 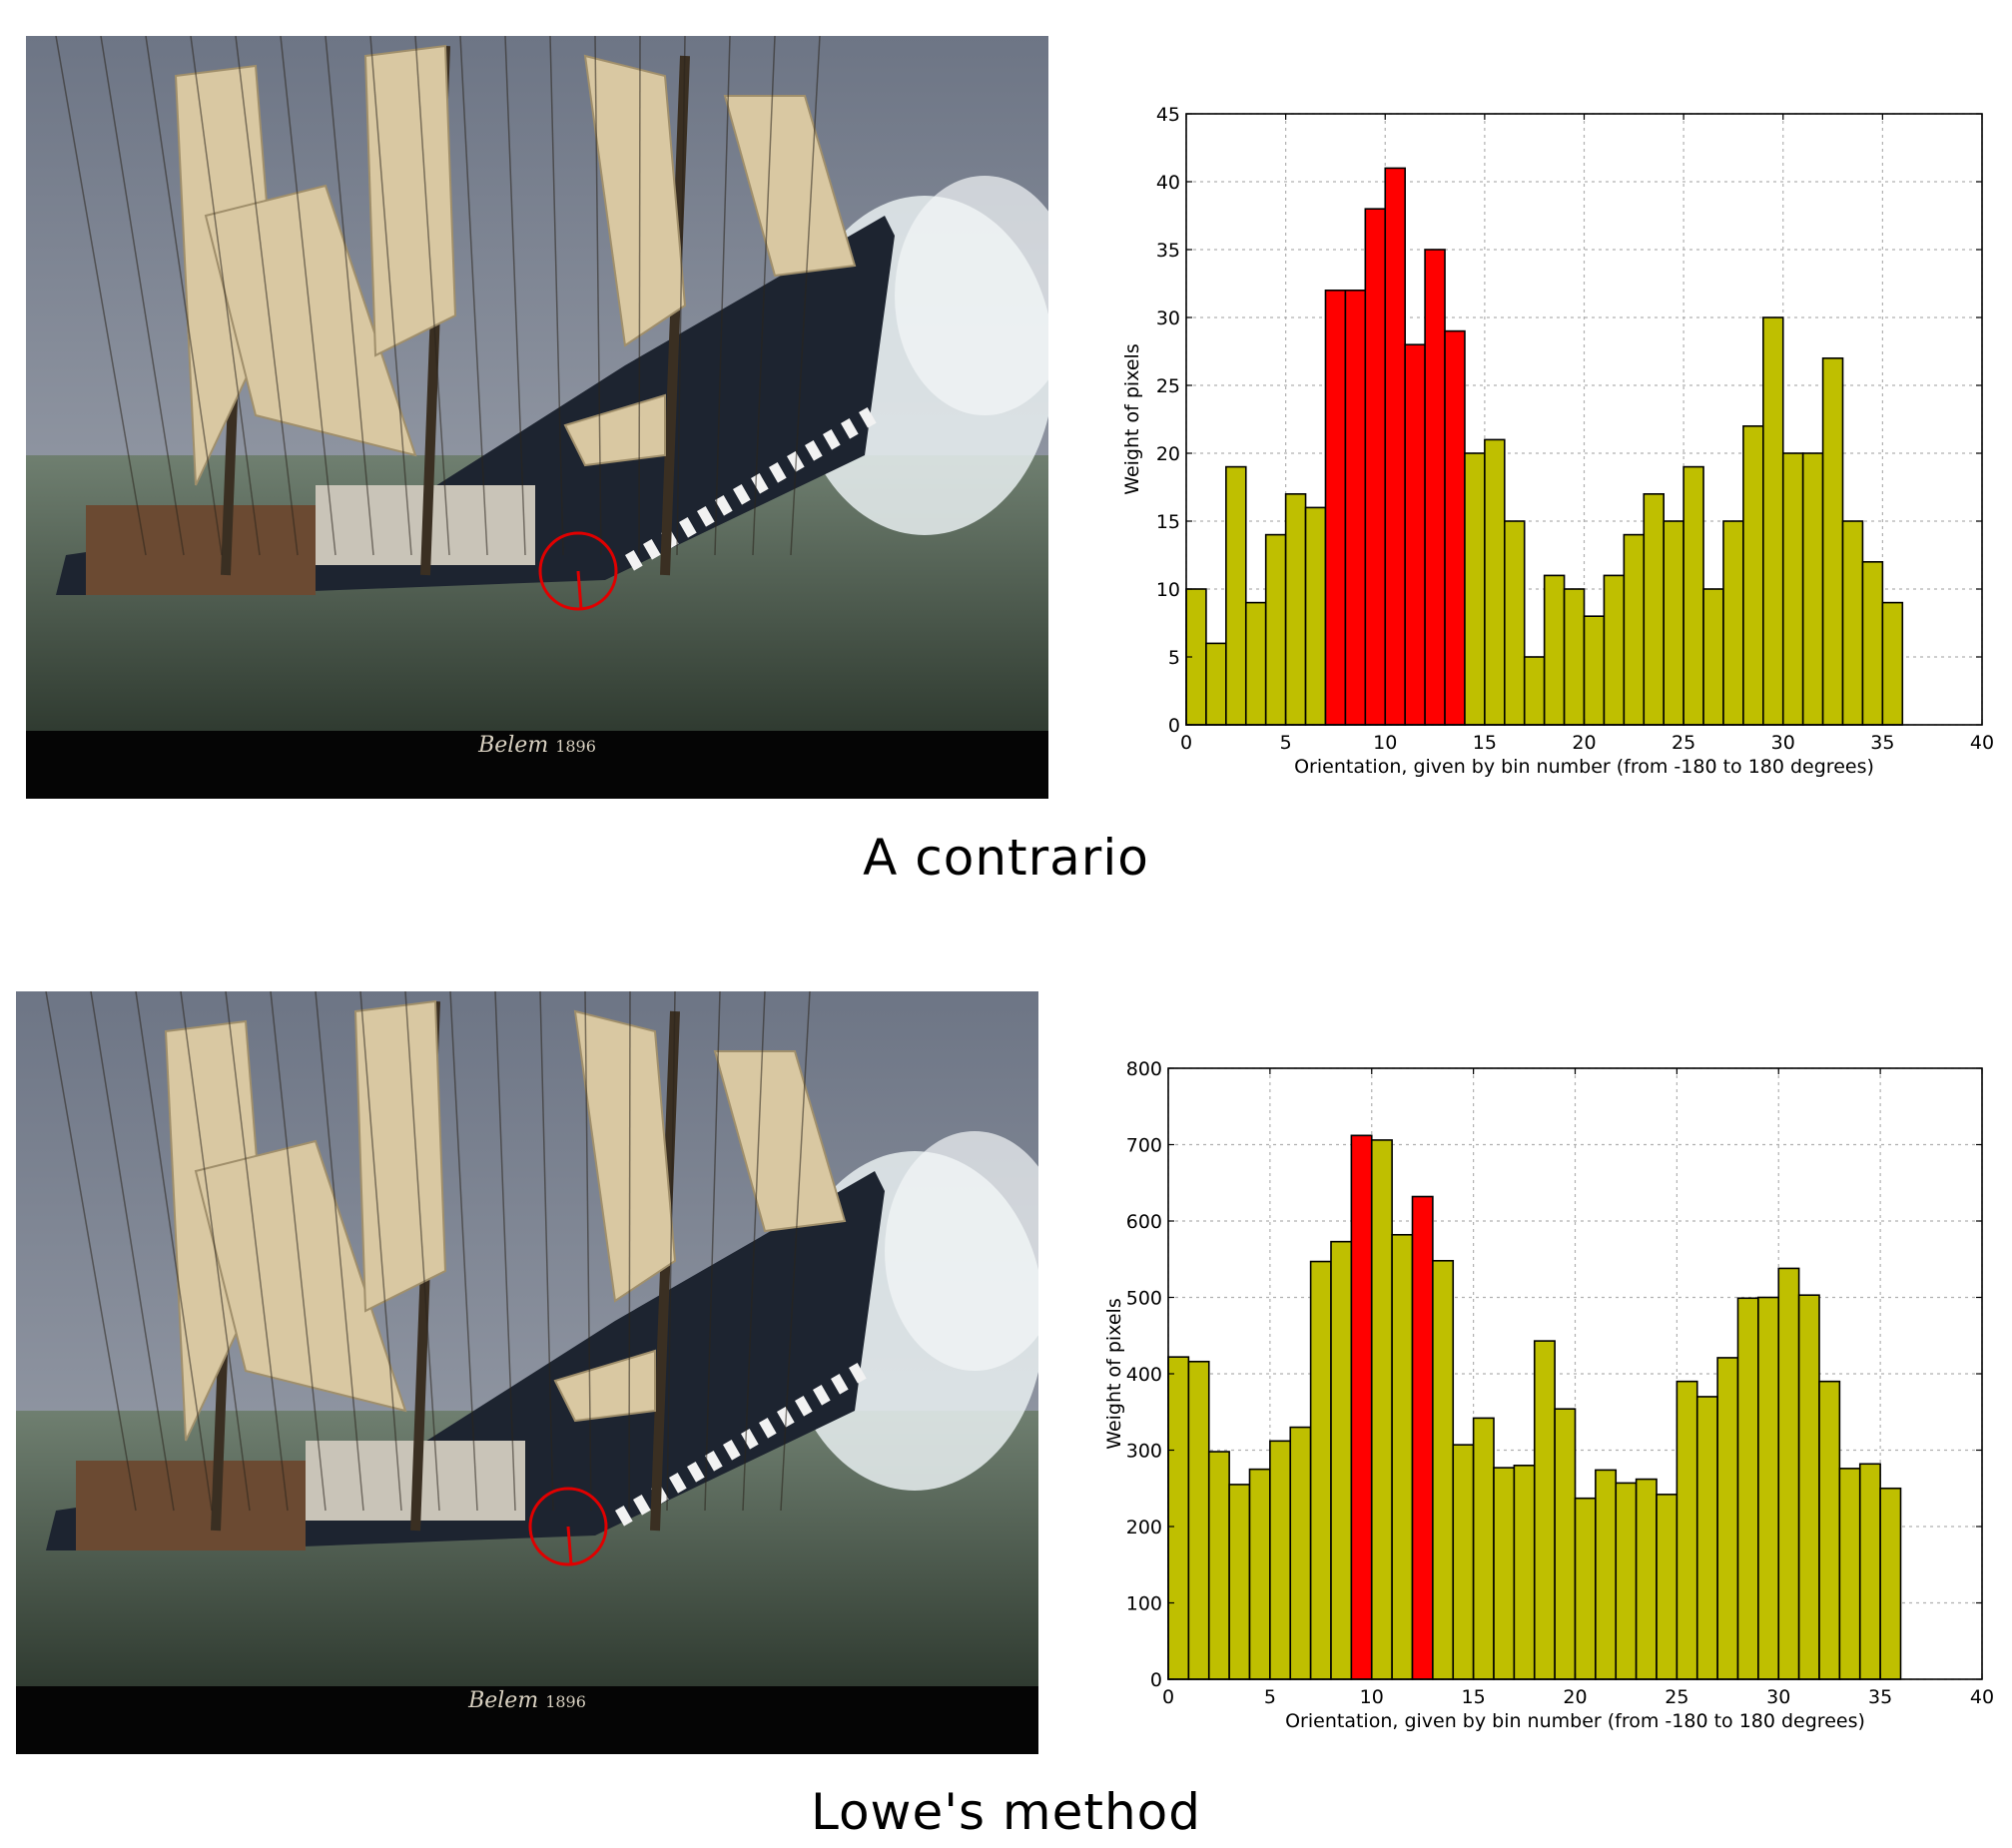 I want to click on photo-year: 1896, so click(x=576, y=746).